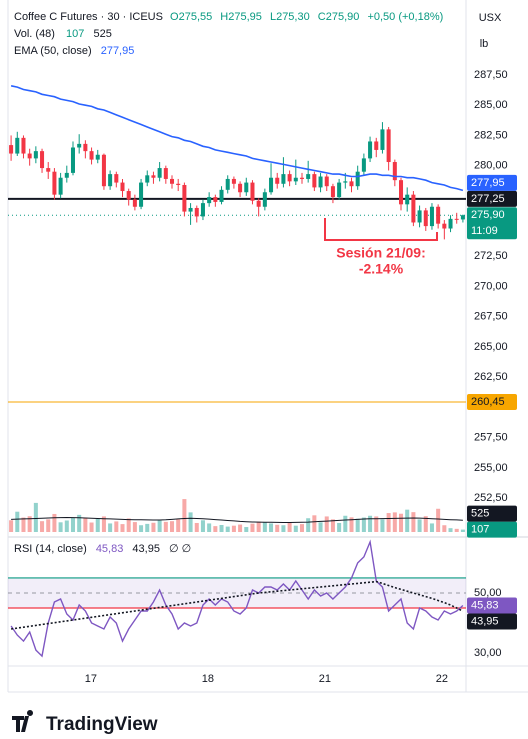  What do you see at coordinates (23, 720) in the screenshot?
I see `logo-mark` at bounding box center [23, 720].